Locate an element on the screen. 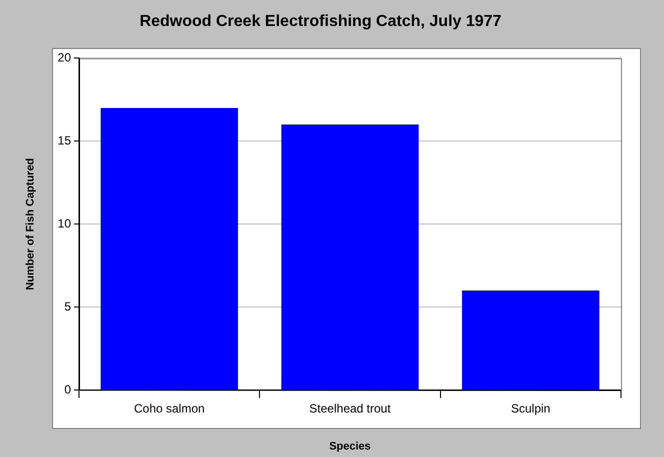  x-tick-label: Sculpin is located at coordinates (530, 409).